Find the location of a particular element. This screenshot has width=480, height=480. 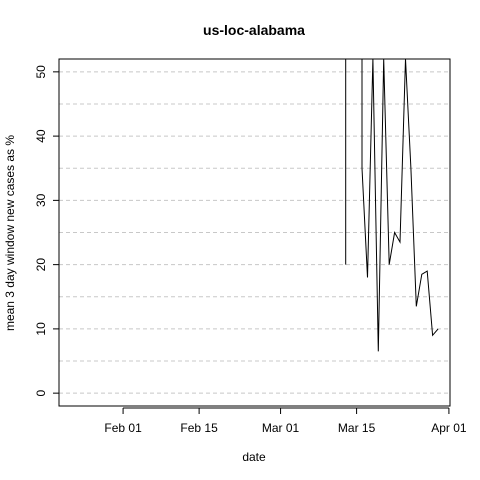

series-line is located at coordinates (392, 205).